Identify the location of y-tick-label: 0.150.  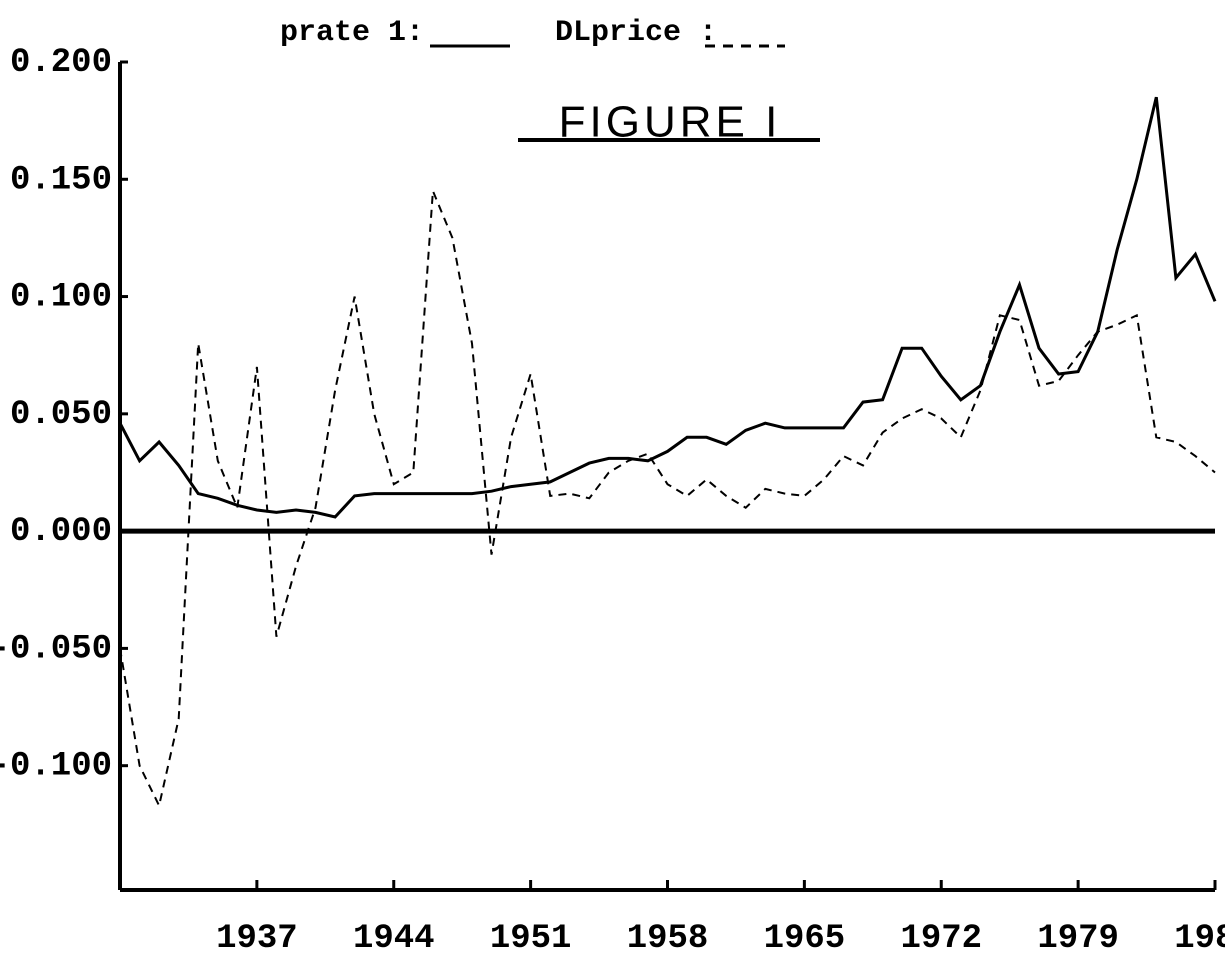
(61, 180).